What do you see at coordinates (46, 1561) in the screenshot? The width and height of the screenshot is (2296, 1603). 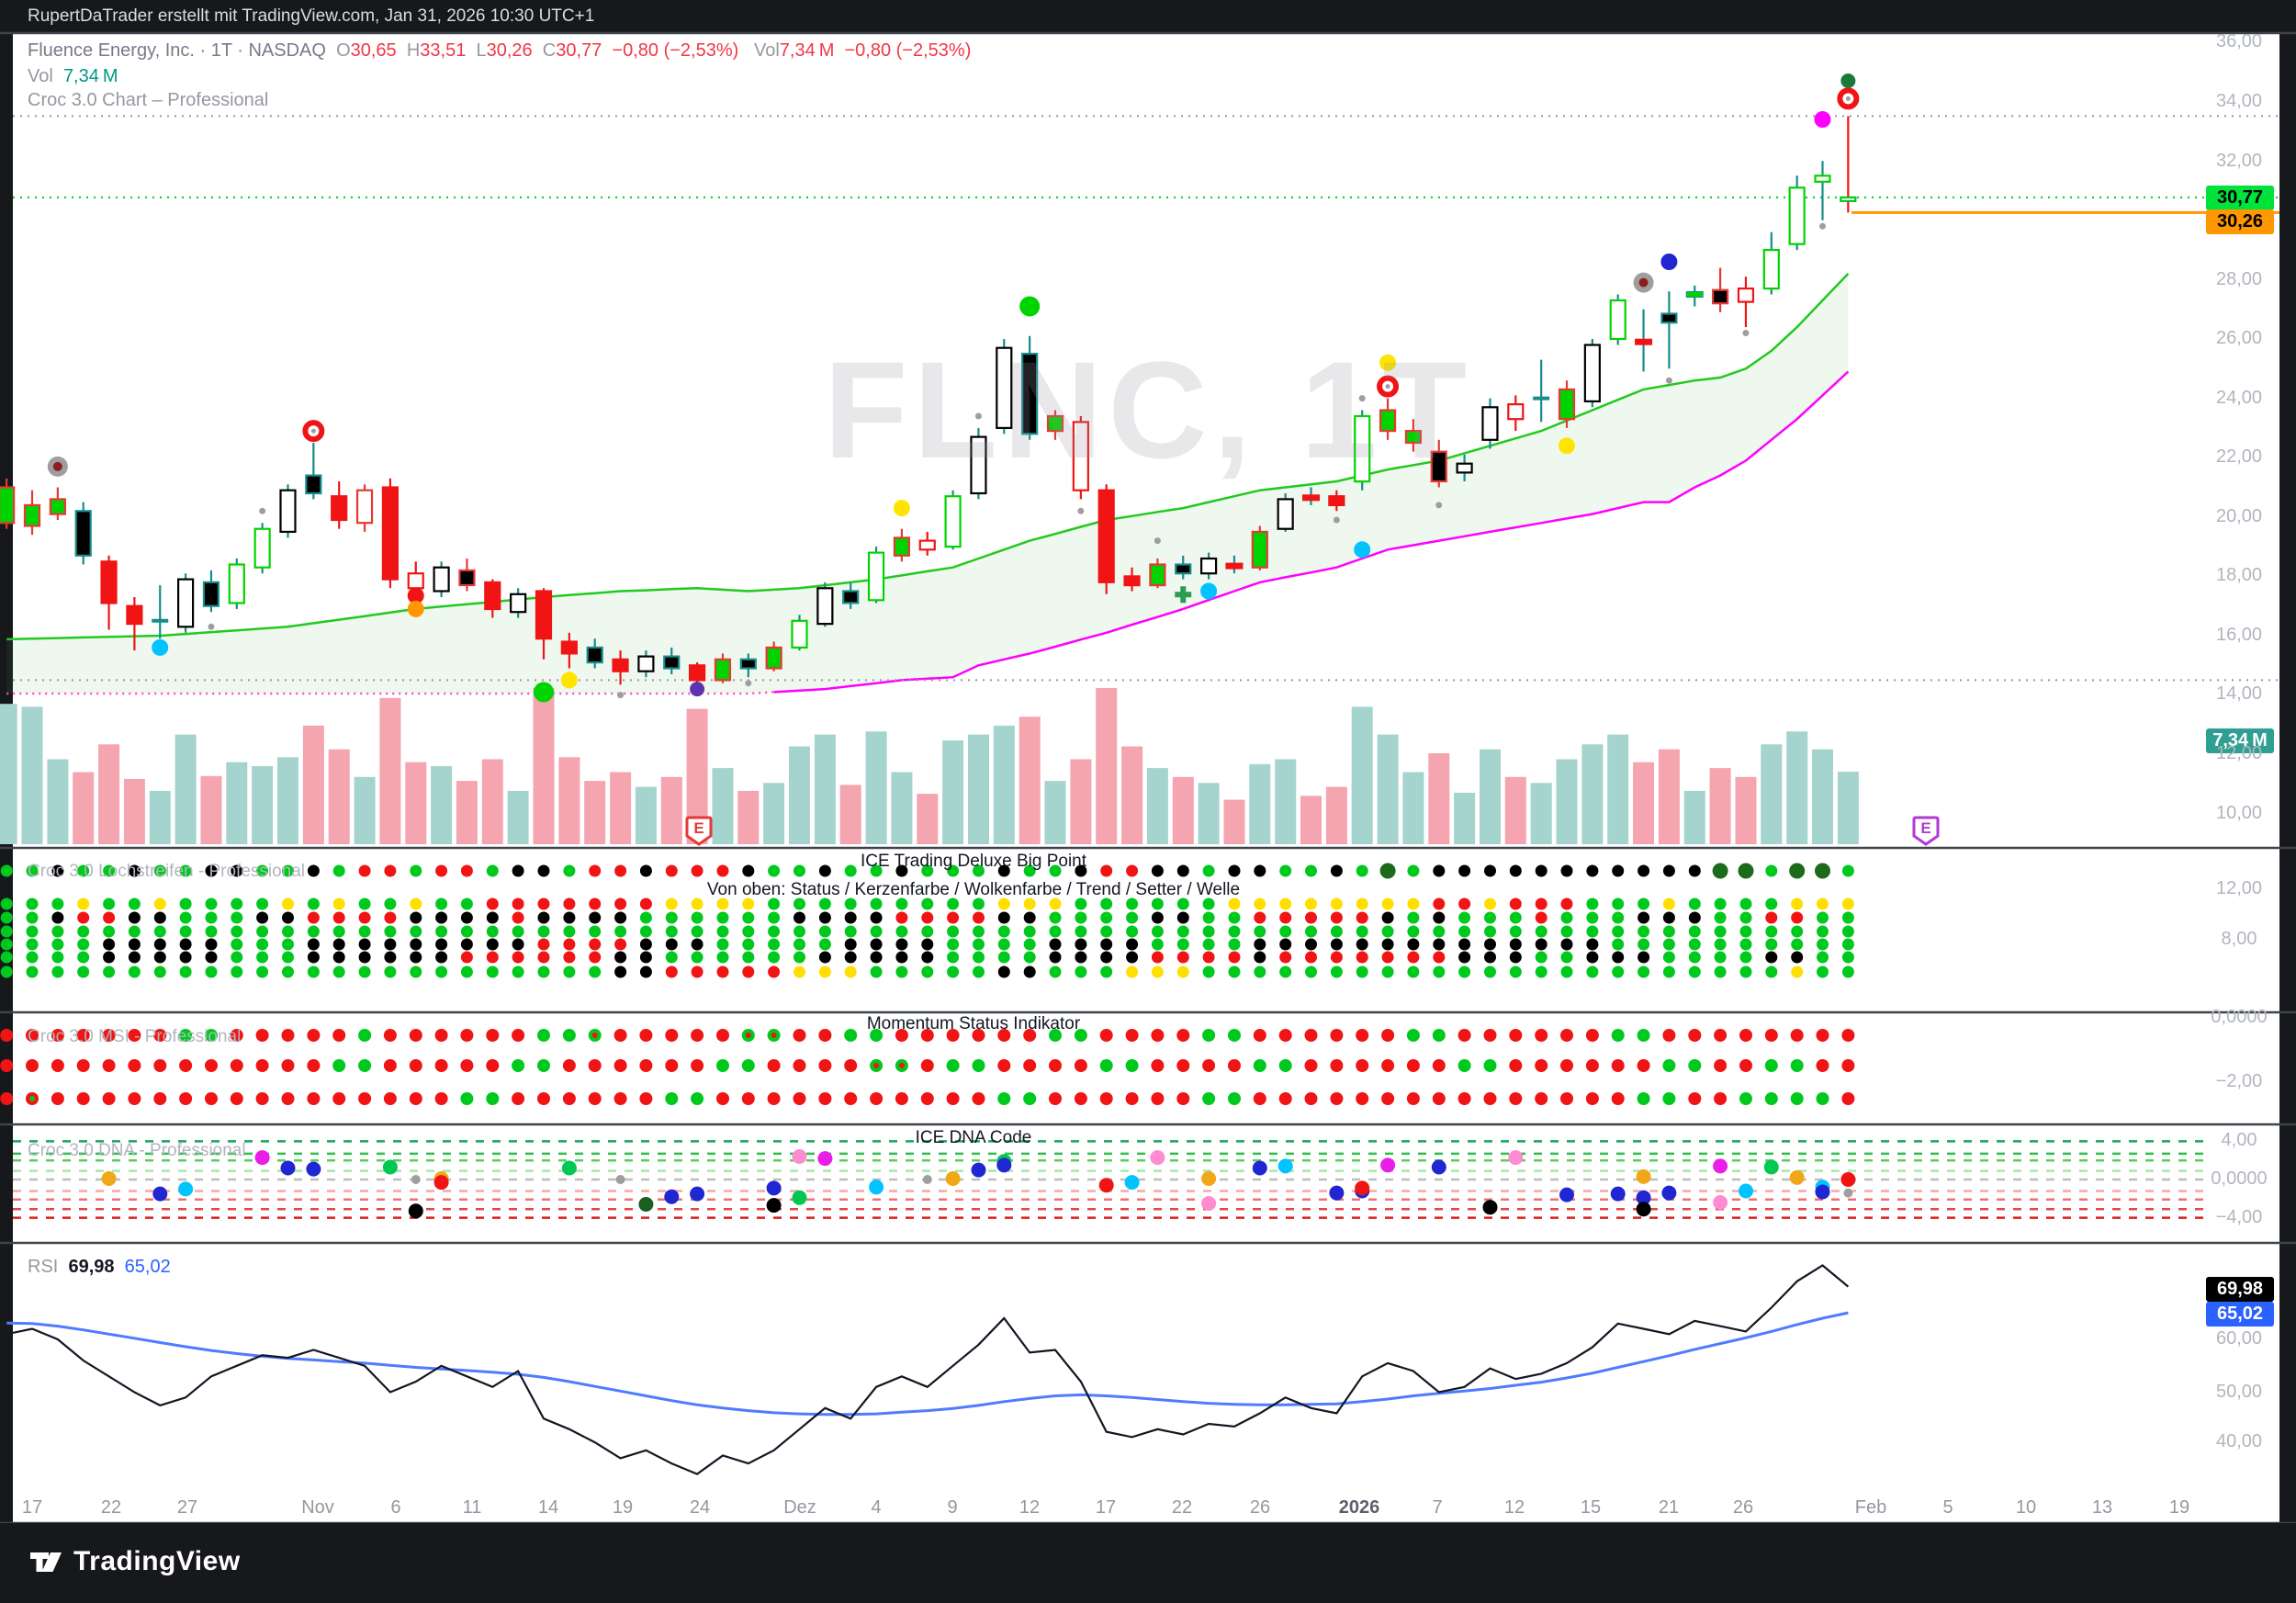 I see `tradingview-logo-icon` at bounding box center [46, 1561].